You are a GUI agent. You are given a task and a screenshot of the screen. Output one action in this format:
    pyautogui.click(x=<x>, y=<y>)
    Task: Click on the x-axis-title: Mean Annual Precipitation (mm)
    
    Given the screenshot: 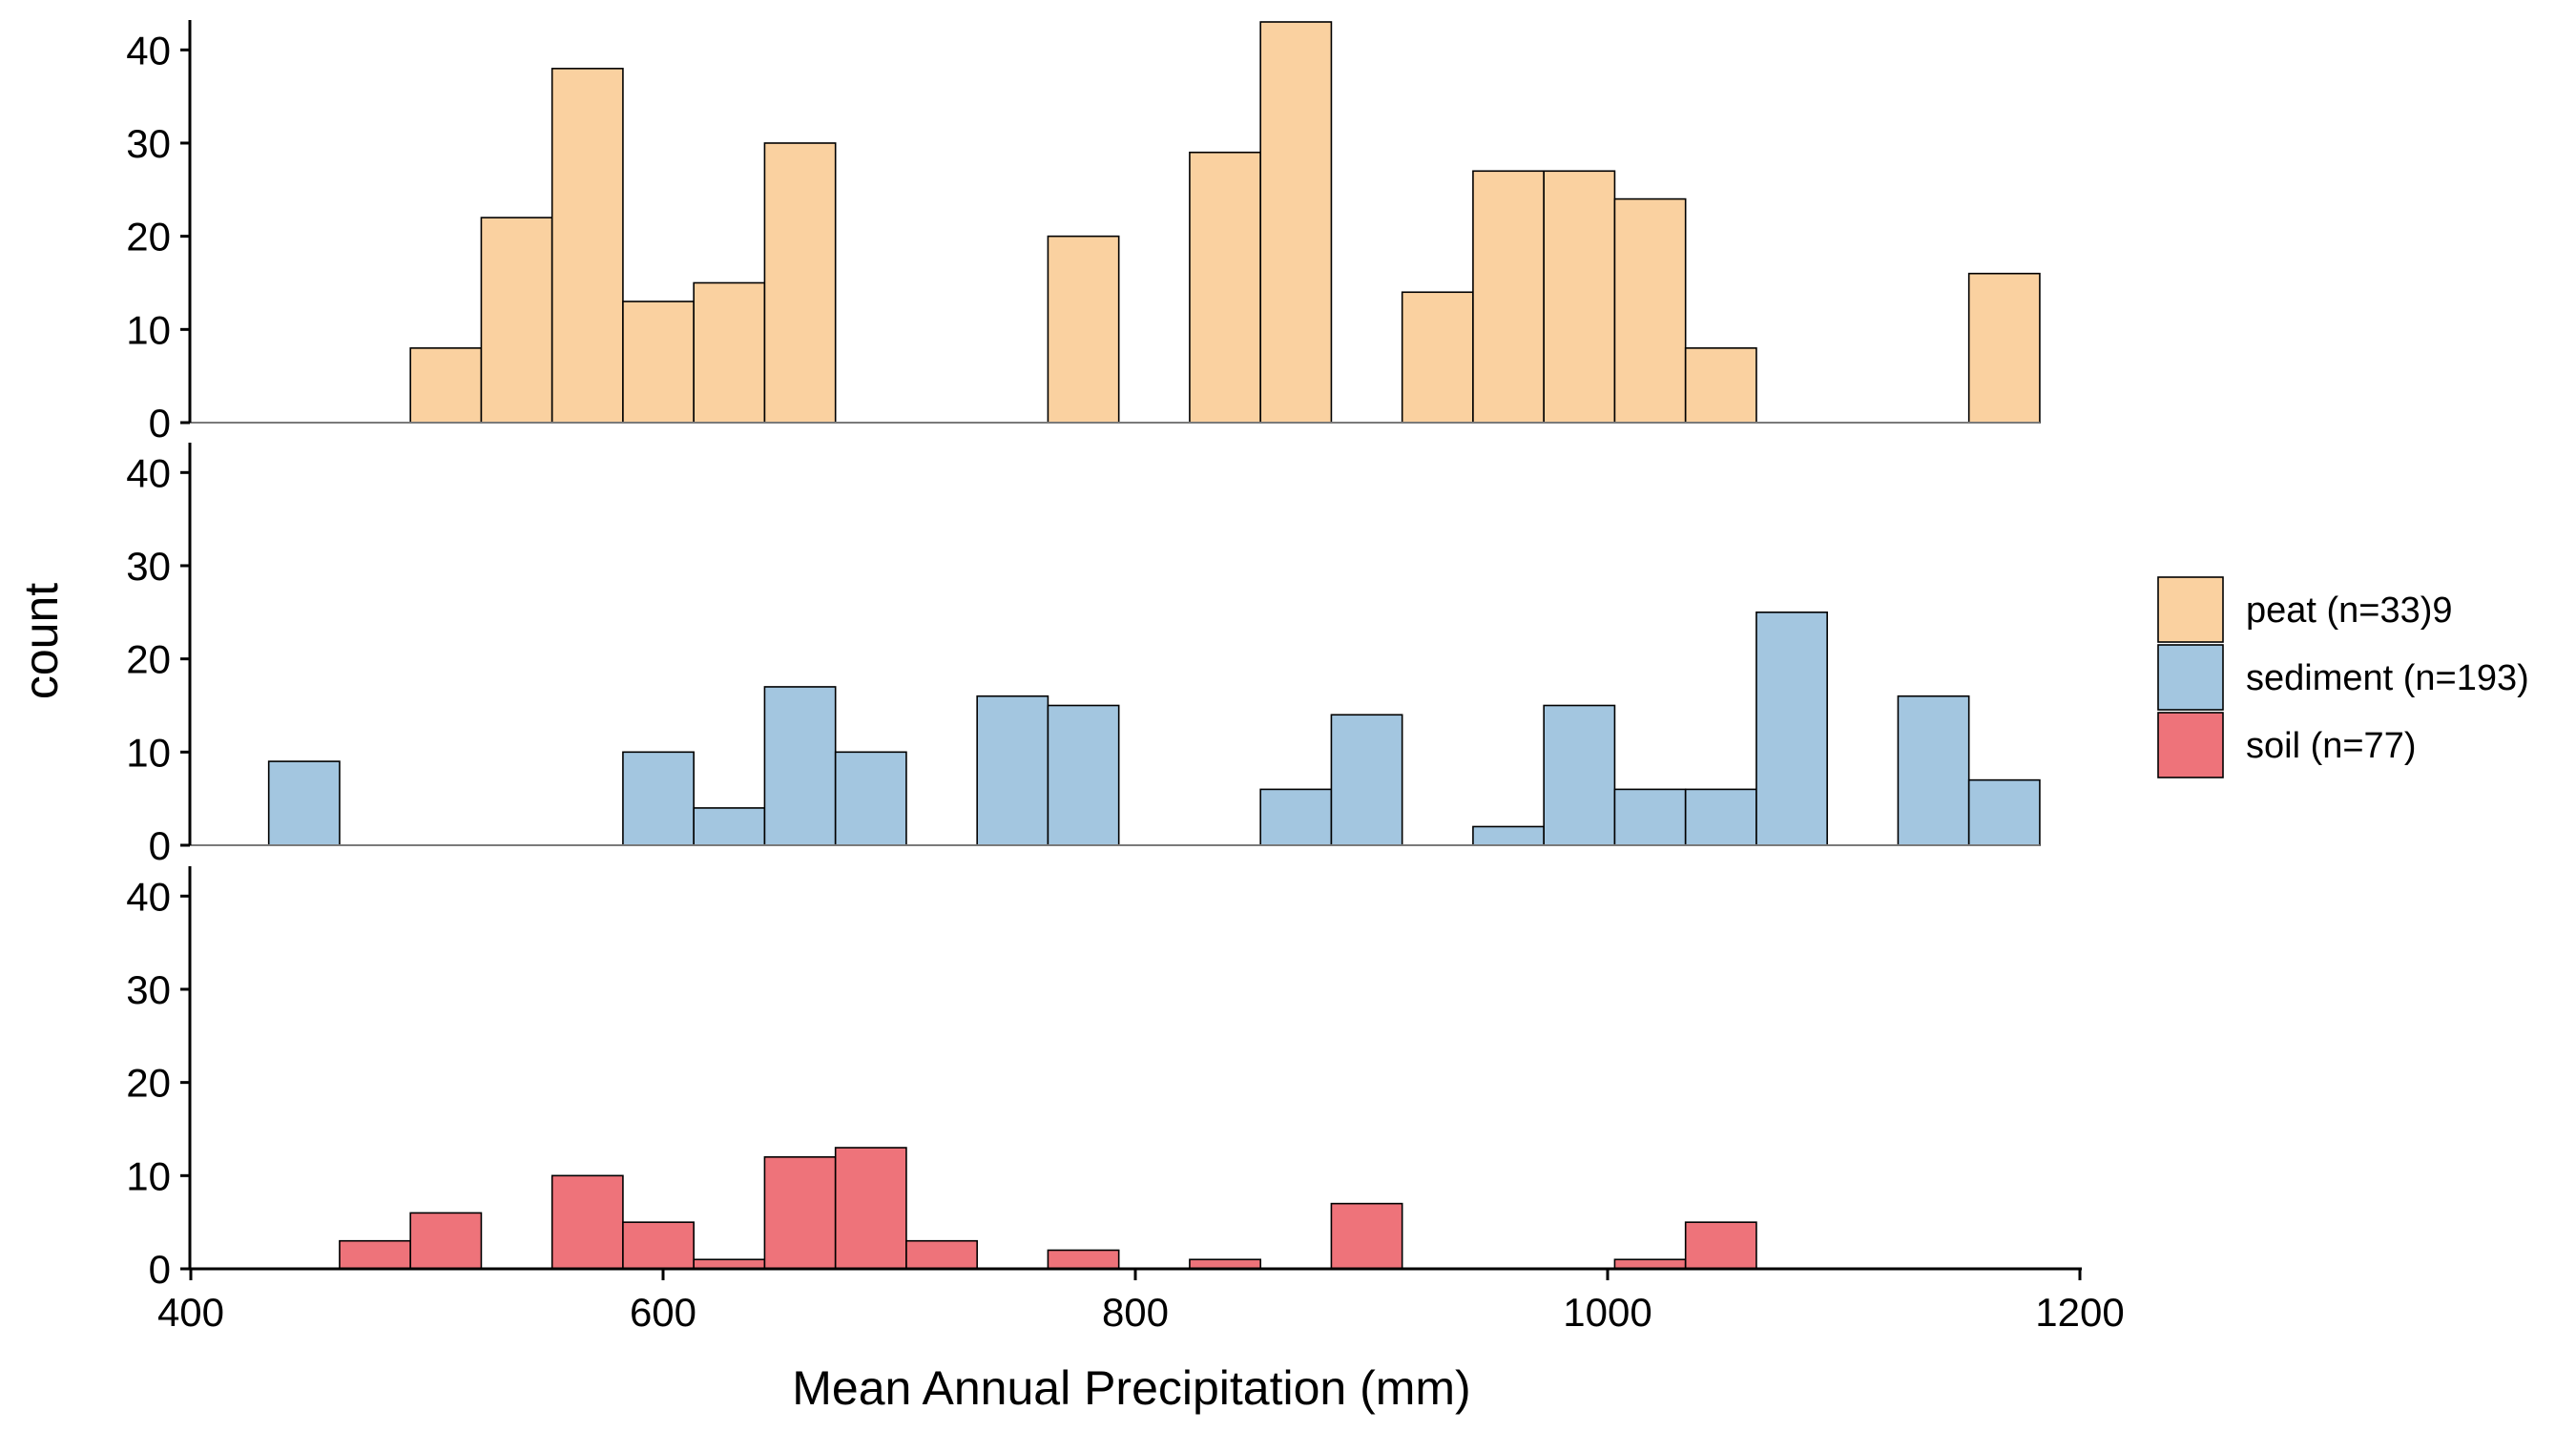 What is the action you would take?
    pyautogui.click(x=1131, y=1388)
    